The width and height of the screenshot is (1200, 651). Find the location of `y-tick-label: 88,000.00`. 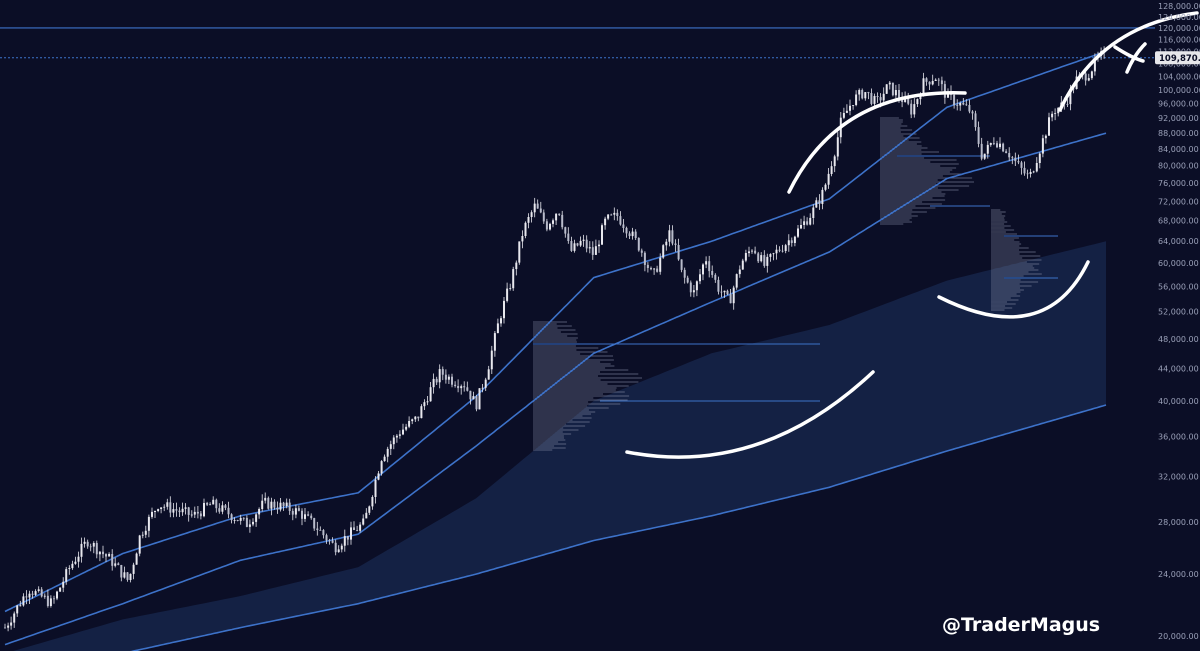

y-tick-label: 88,000.00 is located at coordinates (1178, 133).